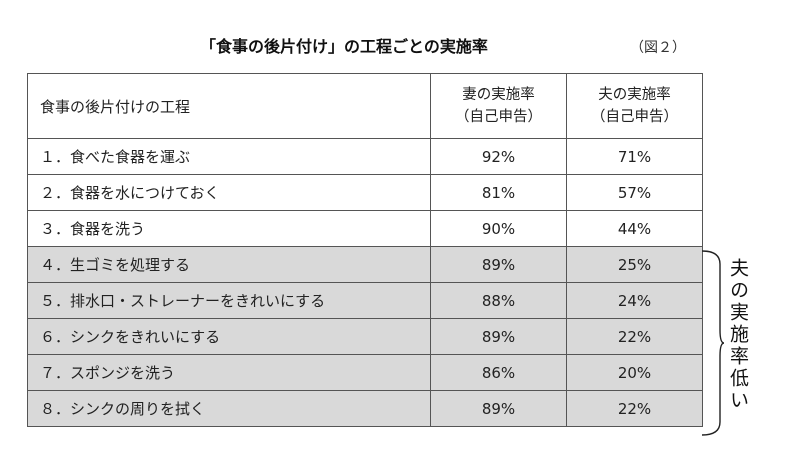 This screenshot has width=808, height=458. I want to click on step-cell: ７．スポンジを洗う, so click(229, 372).